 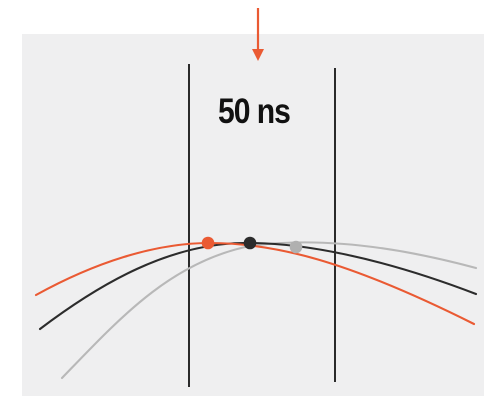 What do you see at coordinates (296, 247) in the screenshot?
I see `gray-peak-marker` at bounding box center [296, 247].